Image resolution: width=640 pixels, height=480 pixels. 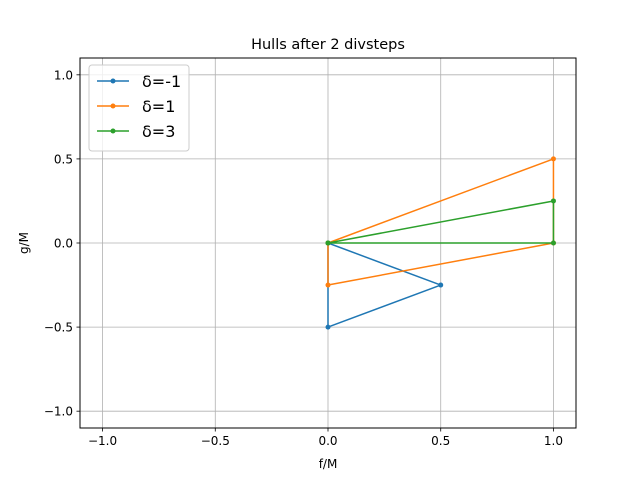 I want to click on x-axis-label: f/M, so click(x=328, y=464).